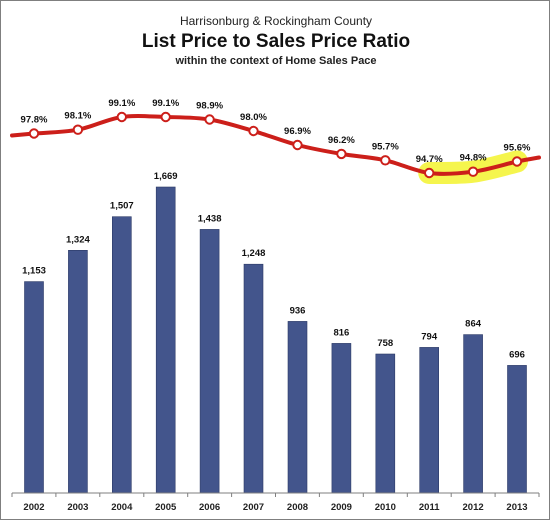 The image size is (550, 521). I want to click on bar-label-2009: 816, so click(341, 332).